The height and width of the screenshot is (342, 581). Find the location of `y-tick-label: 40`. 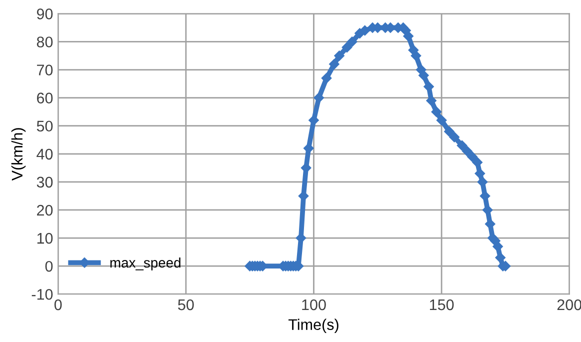

y-tick-label: 40 is located at coordinates (44, 154).